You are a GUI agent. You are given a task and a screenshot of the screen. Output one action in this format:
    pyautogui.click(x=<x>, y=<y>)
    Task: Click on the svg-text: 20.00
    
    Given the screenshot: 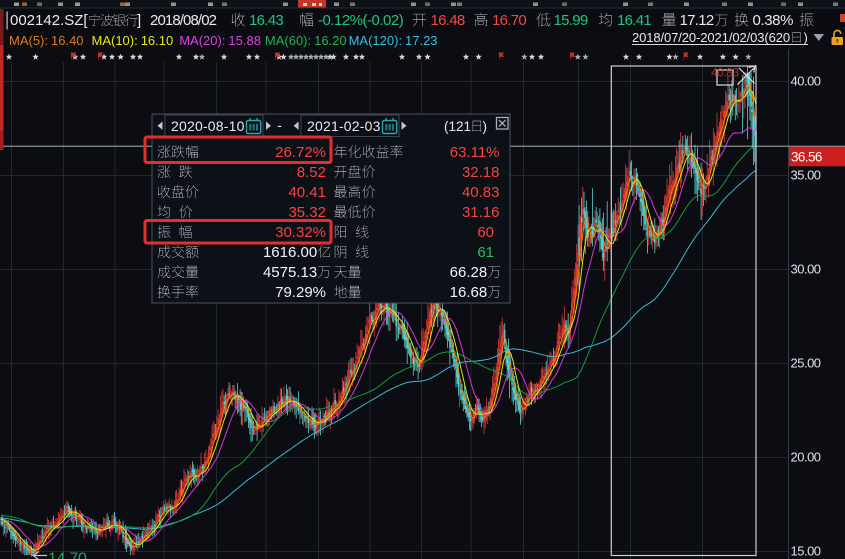 What is the action you would take?
    pyautogui.click(x=806, y=457)
    